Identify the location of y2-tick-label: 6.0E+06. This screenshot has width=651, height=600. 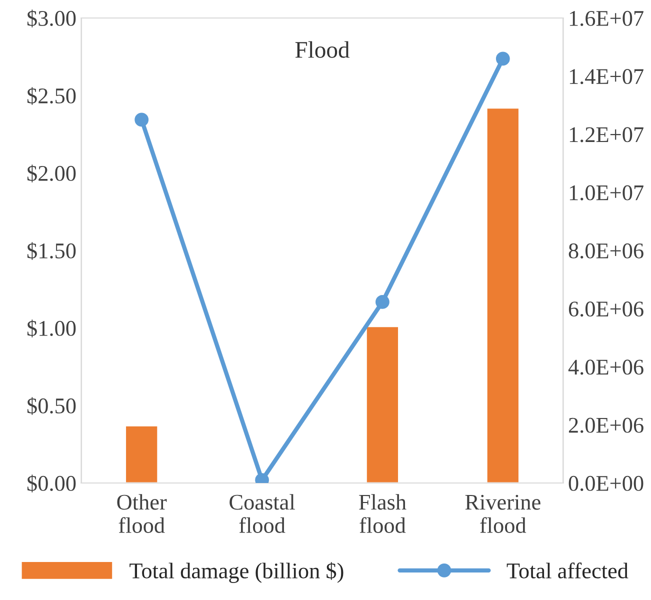
(606, 309).